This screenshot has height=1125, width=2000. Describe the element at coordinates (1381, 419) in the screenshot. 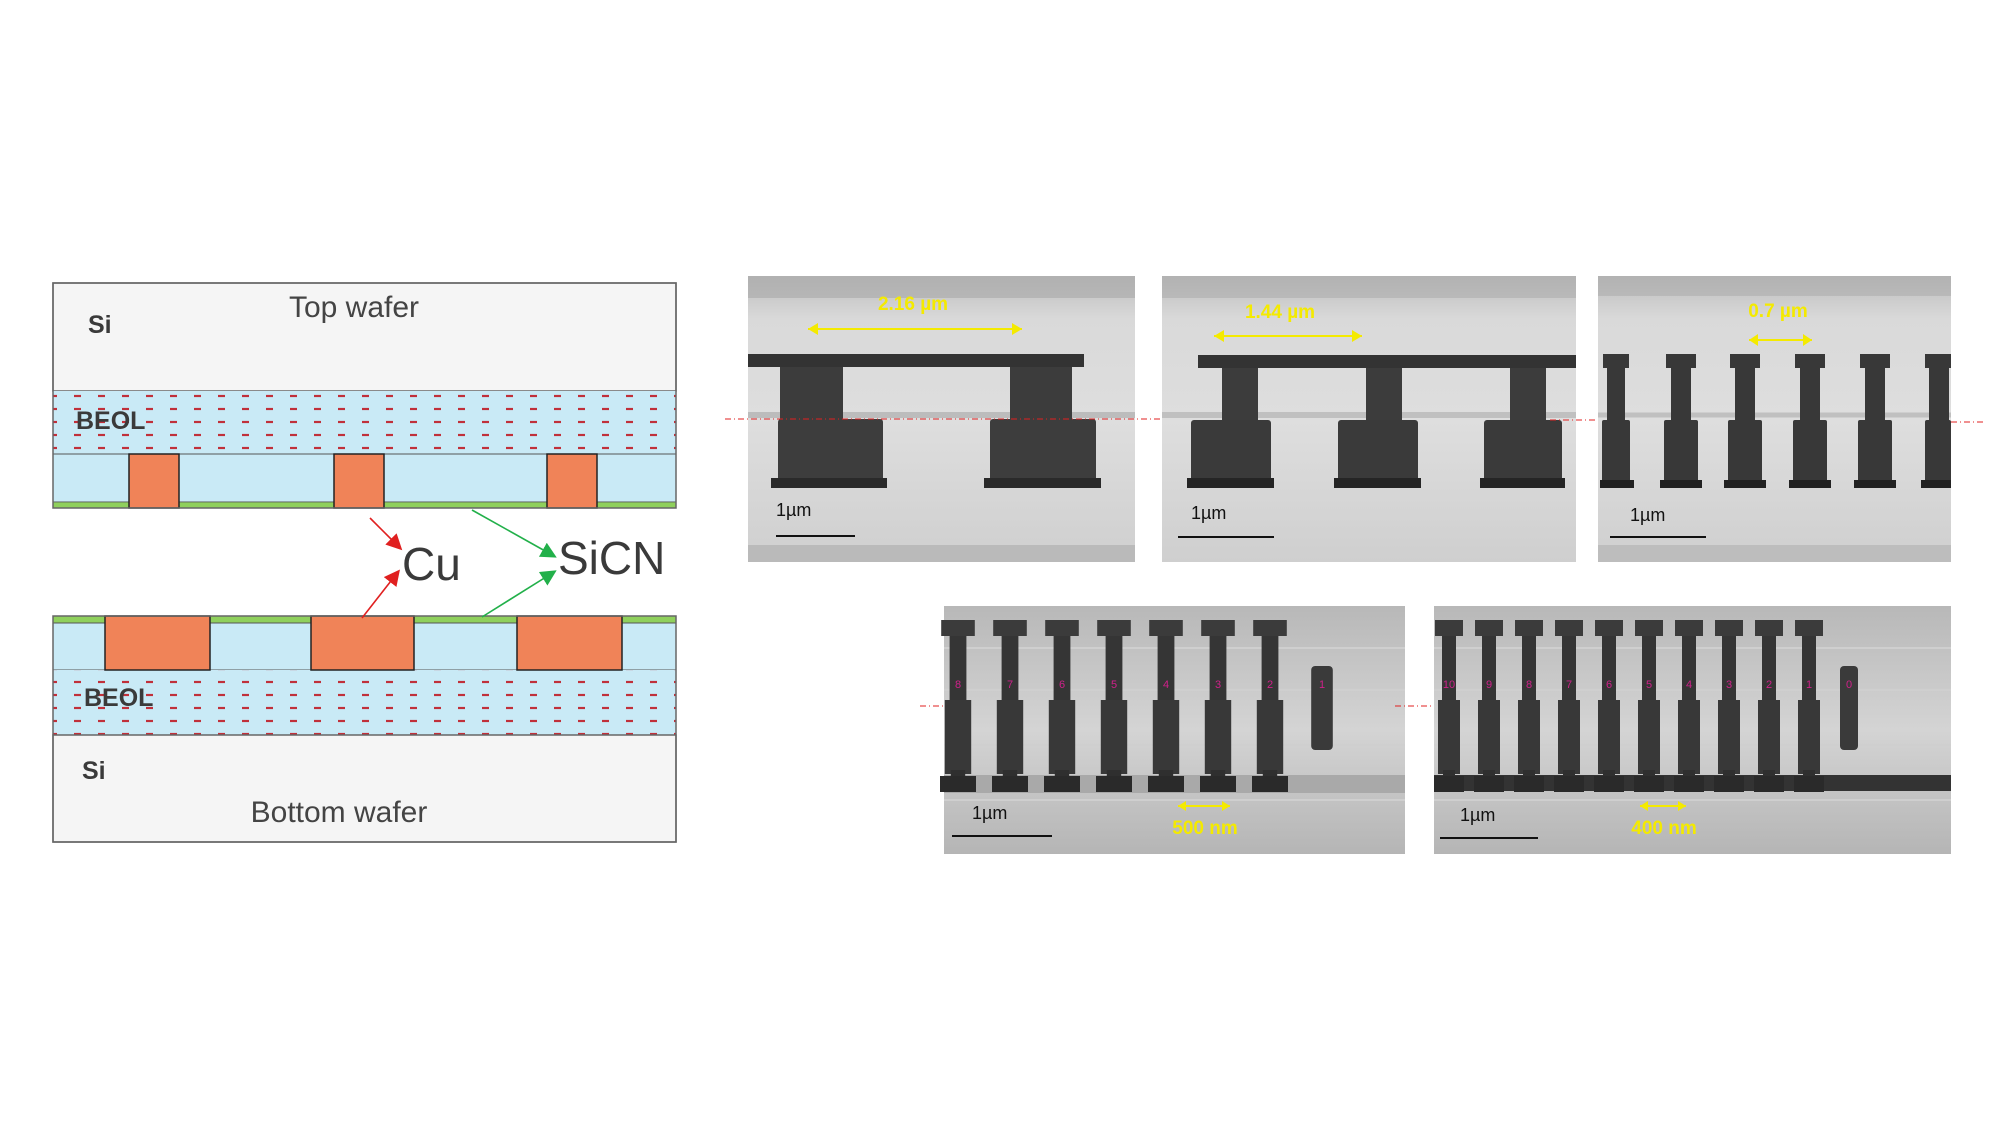

I see `tem-micrograph-1440nm: 1.44 µm 1µm` at that location.